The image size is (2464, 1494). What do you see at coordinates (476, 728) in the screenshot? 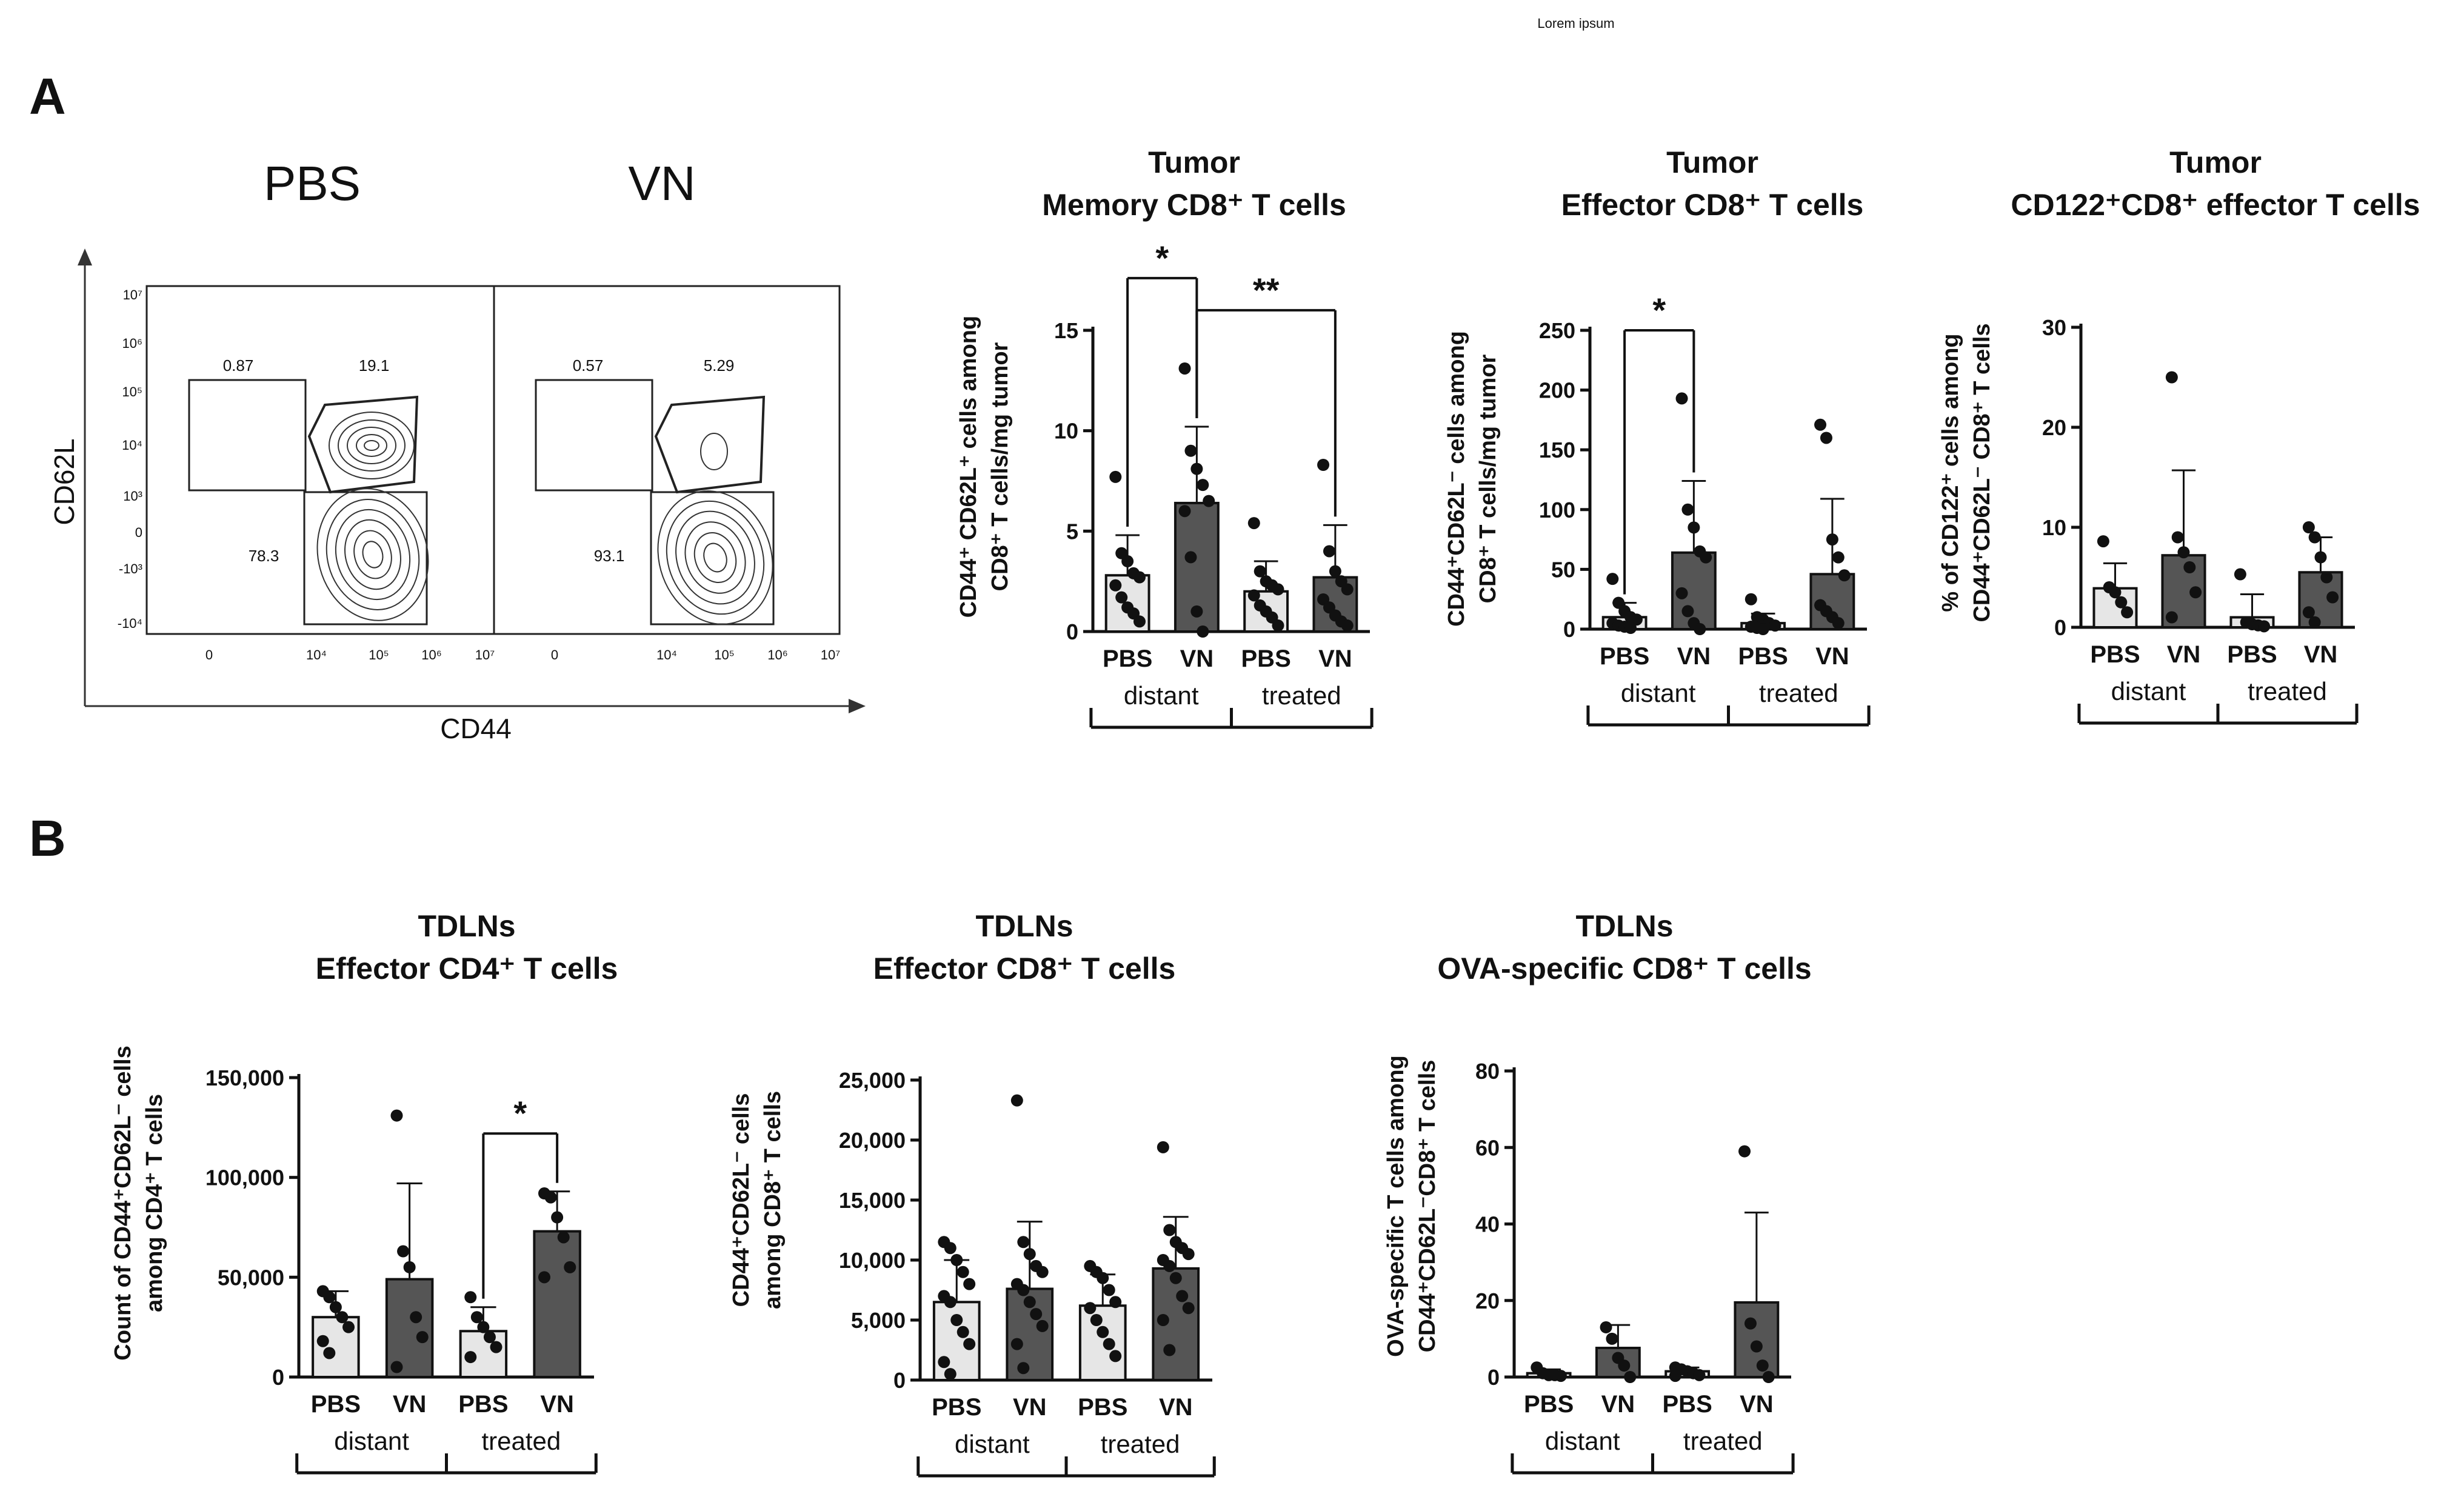
I see `flow-x-axis-label: CD44` at bounding box center [476, 728].